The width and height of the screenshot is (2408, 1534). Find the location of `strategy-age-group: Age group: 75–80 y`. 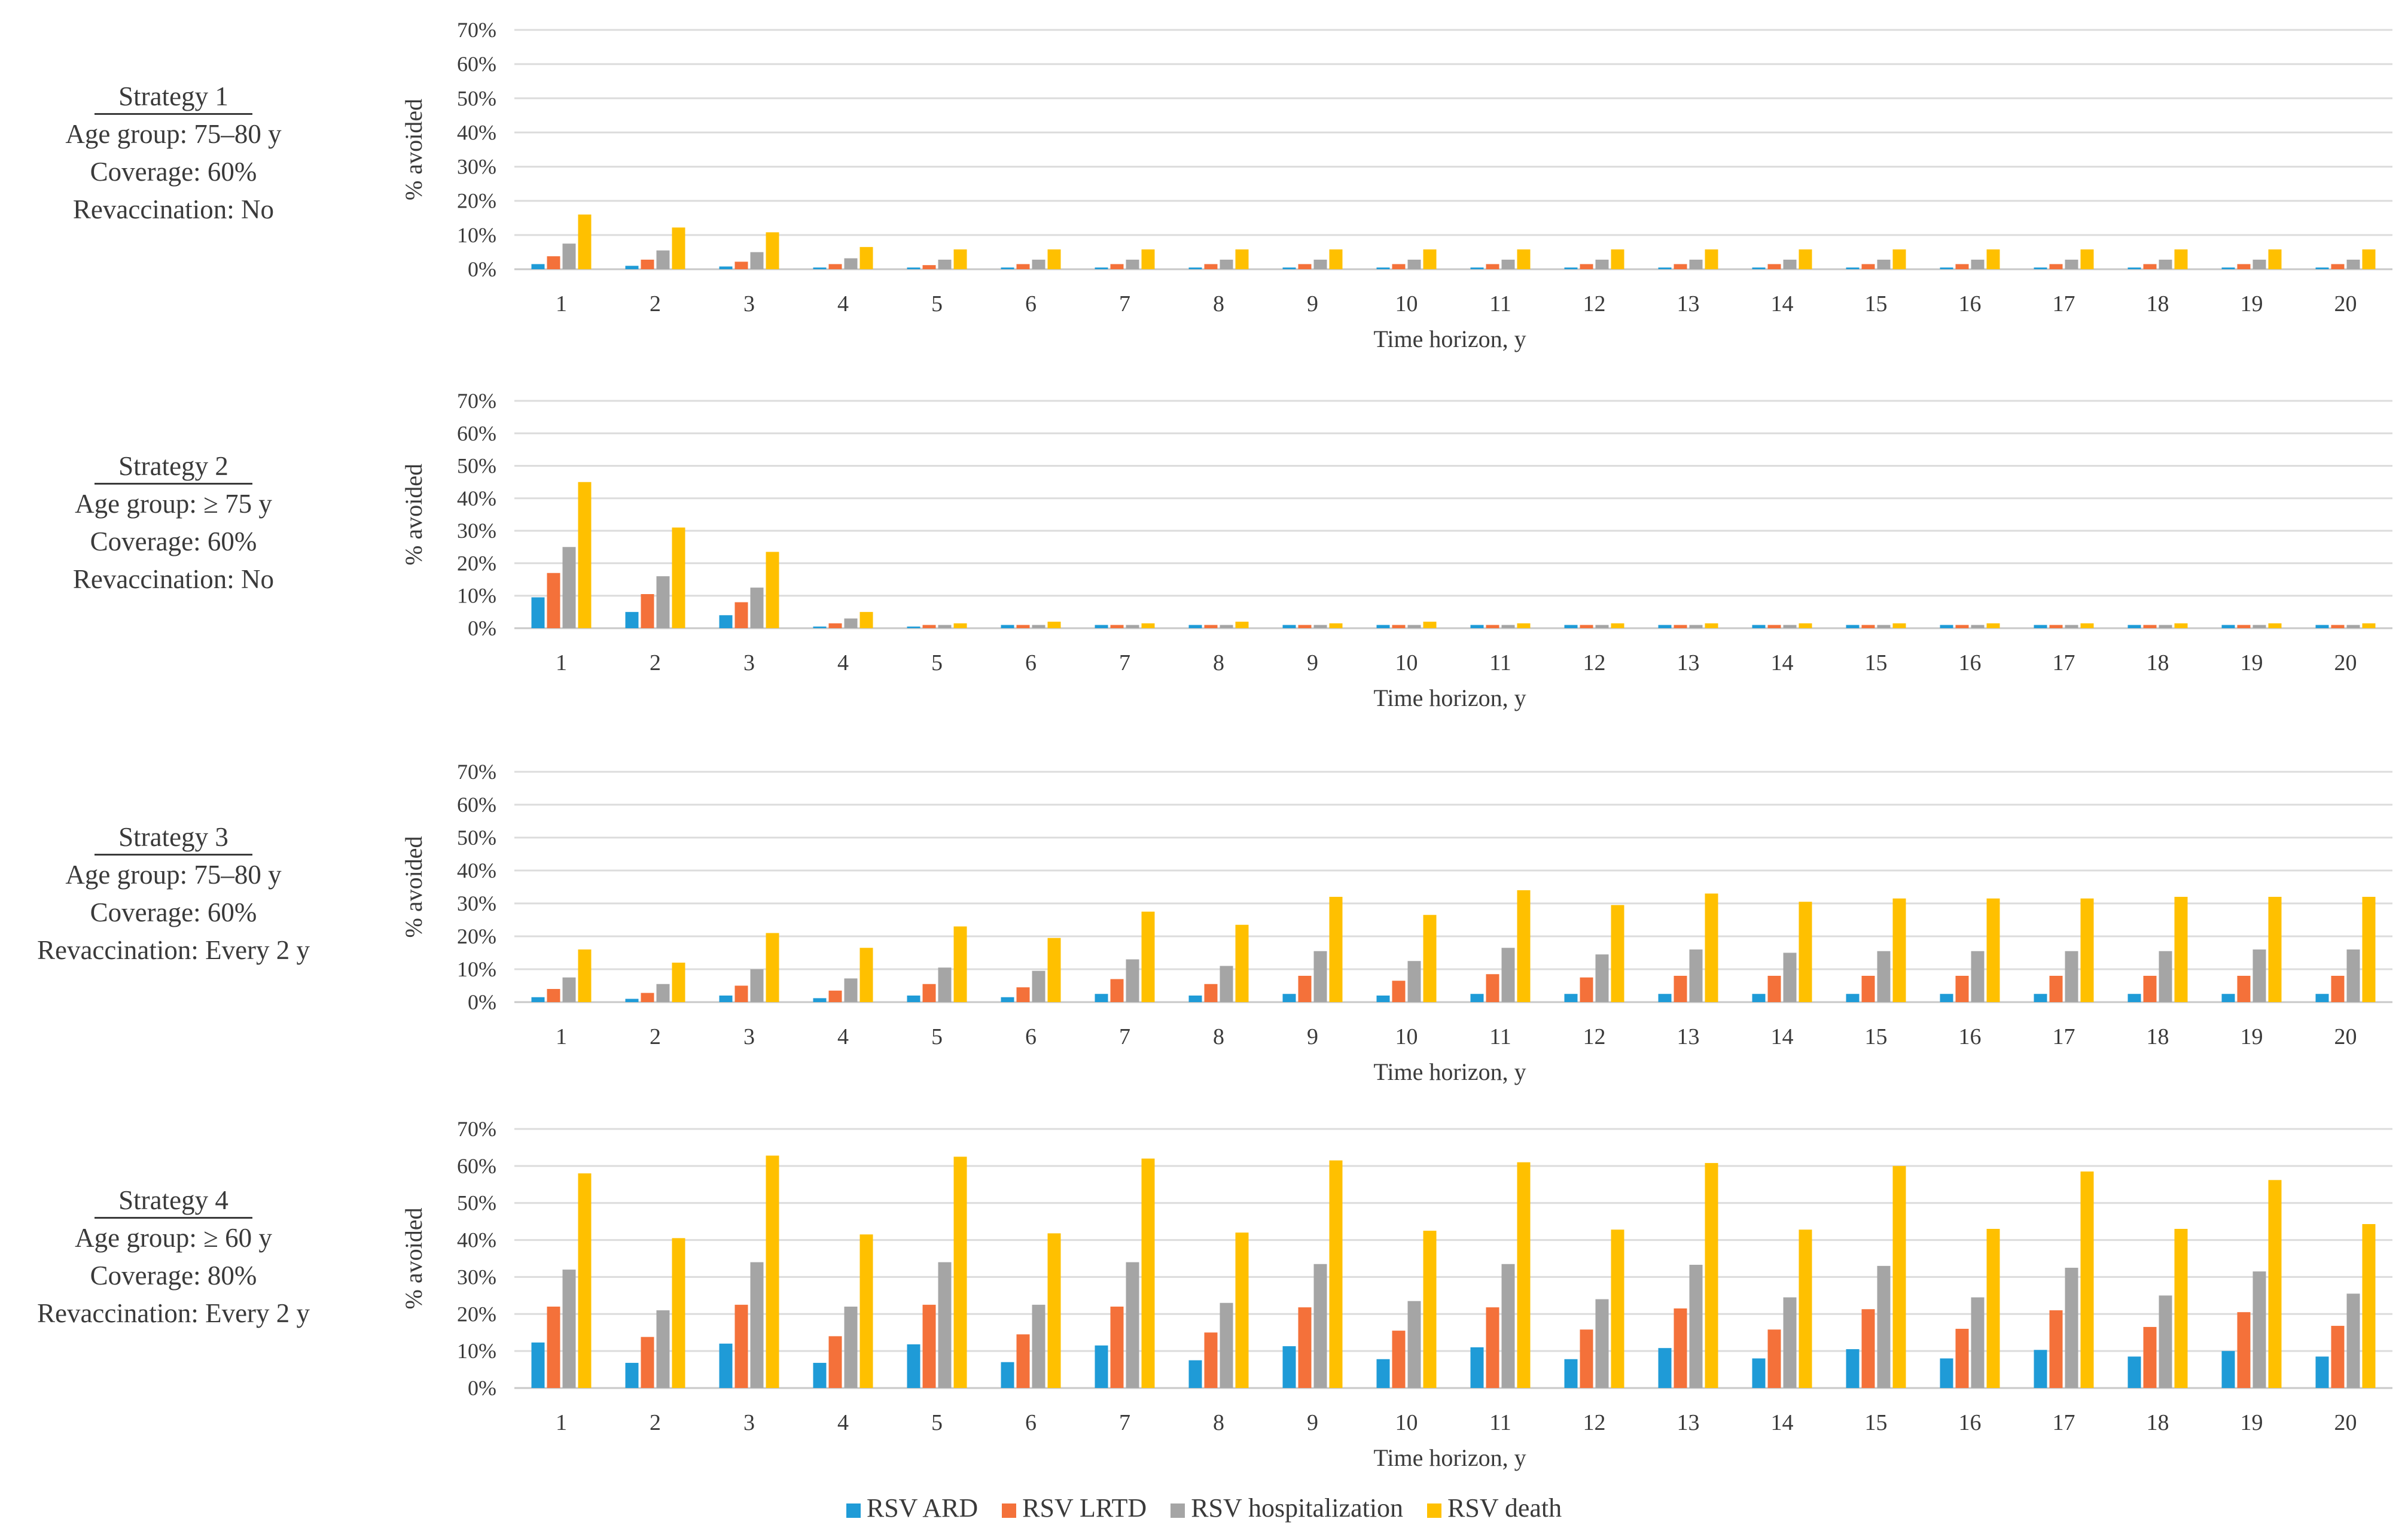

strategy-age-group: Age group: 75–80 y is located at coordinates (173, 134).